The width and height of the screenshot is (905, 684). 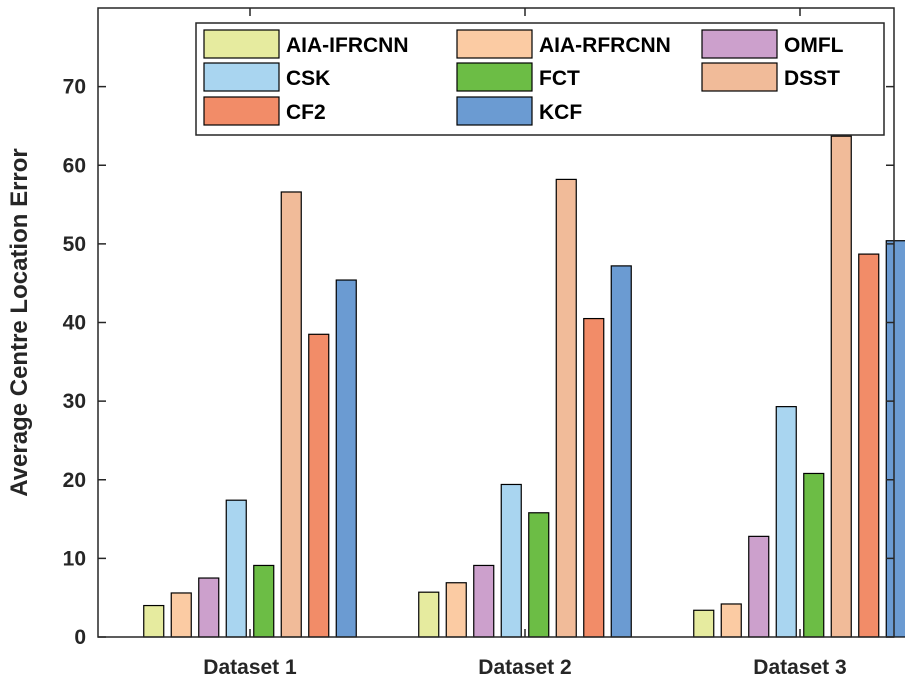 I want to click on legend: AIA-IFRCNN AIA-RFRCNN OMFL CSK FCT DSST CF2 KCF, so click(x=540, y=79).